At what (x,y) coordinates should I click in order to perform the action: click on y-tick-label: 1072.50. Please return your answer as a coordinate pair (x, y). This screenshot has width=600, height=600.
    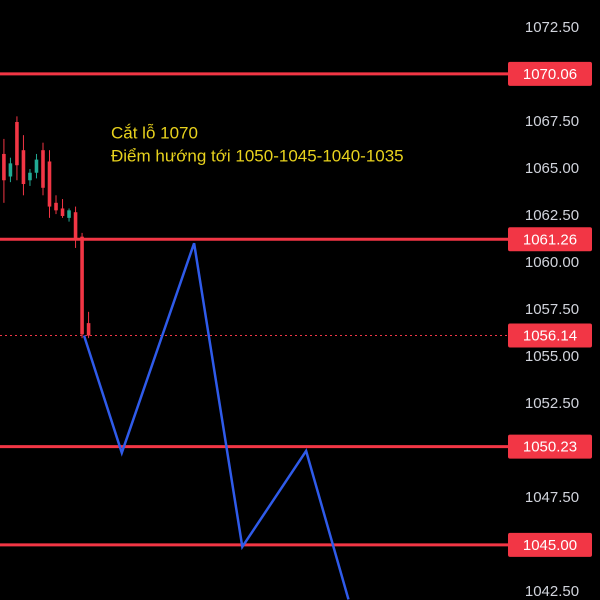
    Looking at the image, I should click on (552, 27).